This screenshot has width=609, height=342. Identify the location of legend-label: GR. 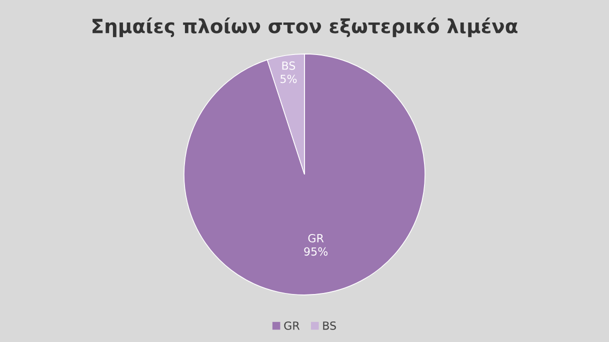
(292, 325).